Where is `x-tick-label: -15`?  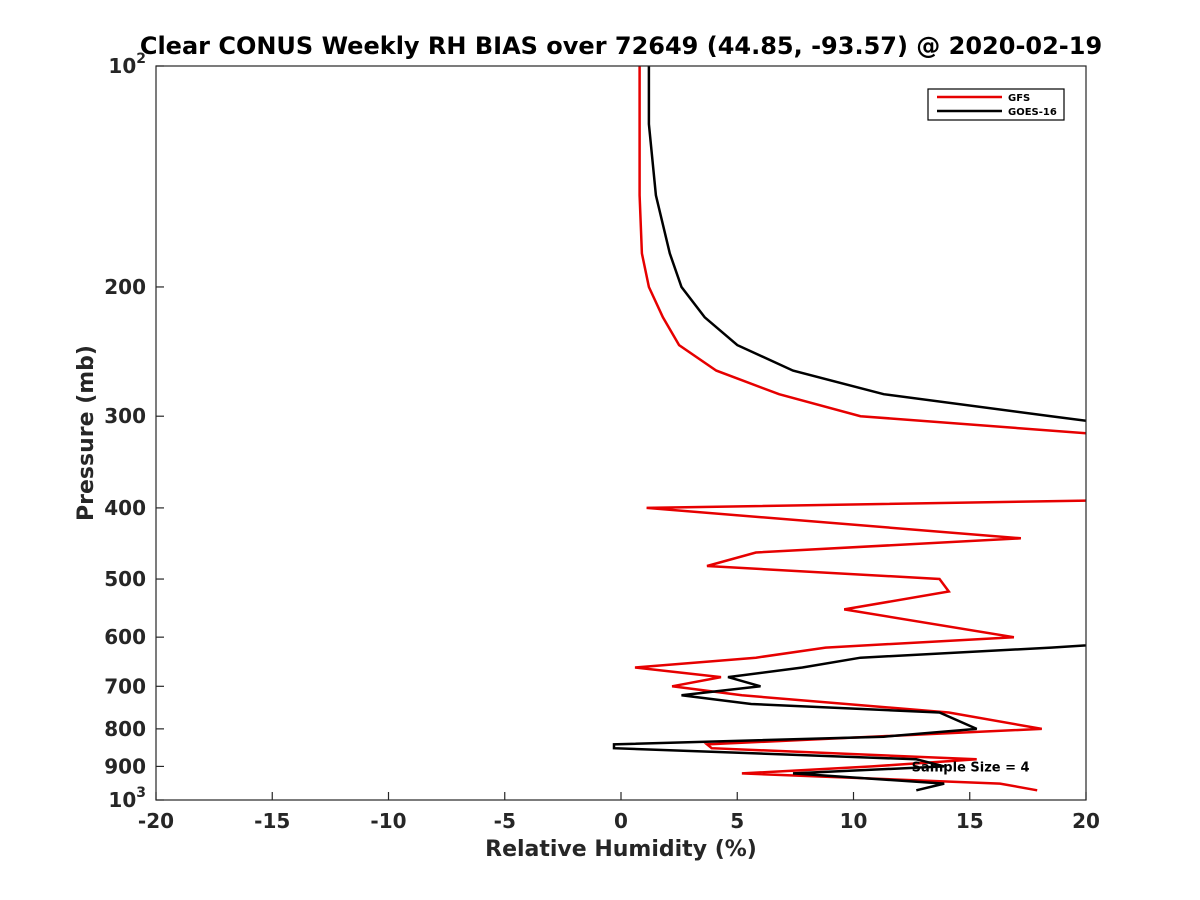 x-tick-label: -15 is located at coordinates (272, 821).